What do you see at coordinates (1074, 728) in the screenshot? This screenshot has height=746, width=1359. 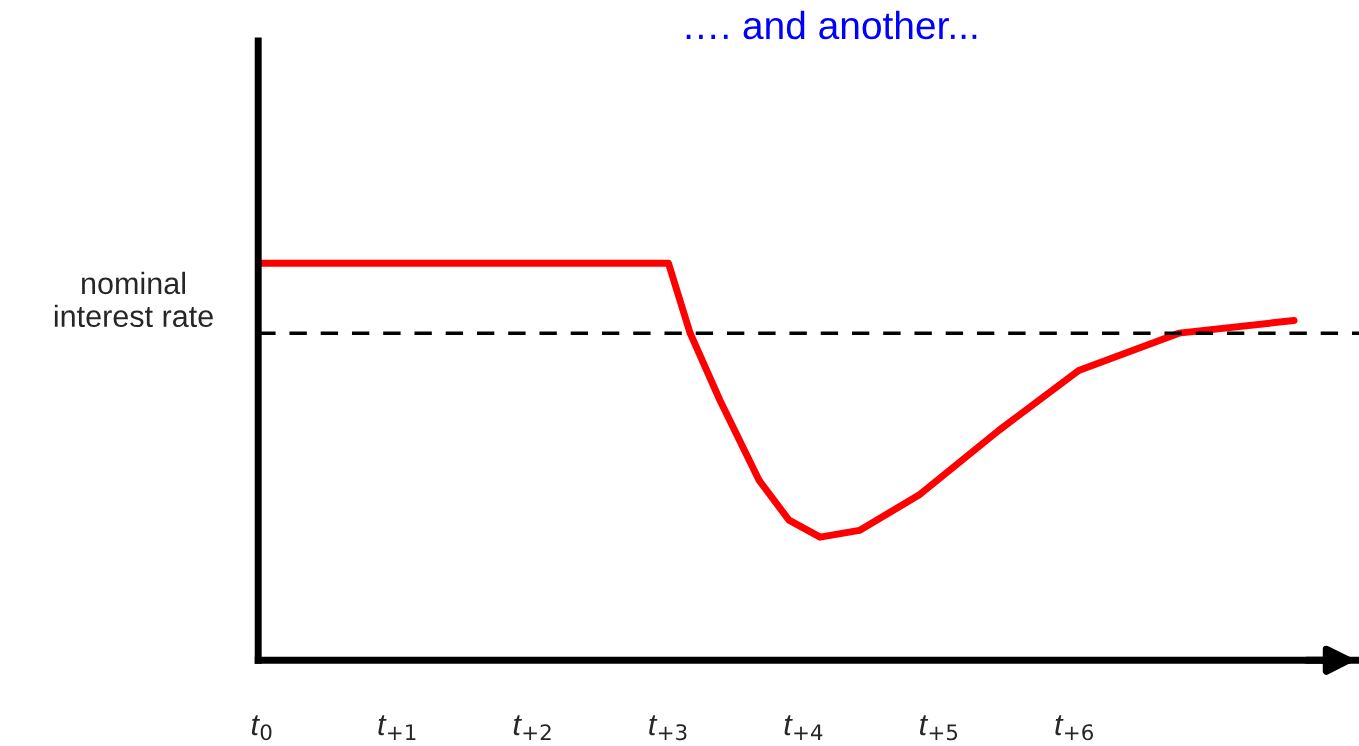 I see `x-tick-label: t$_{+6}$` at bounding box center [1074, 728].